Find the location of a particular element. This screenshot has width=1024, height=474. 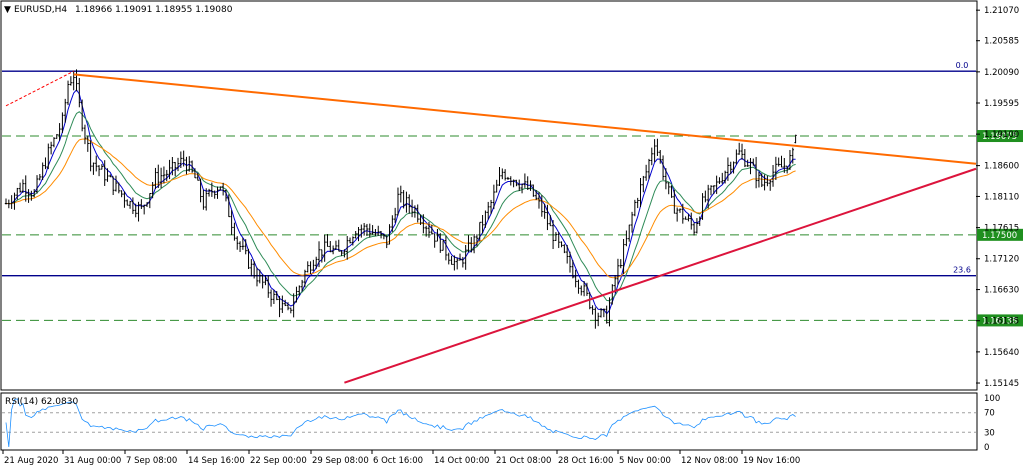

x-tick-label: 12 Nov 08:00 is located at coordinates (709, 461).